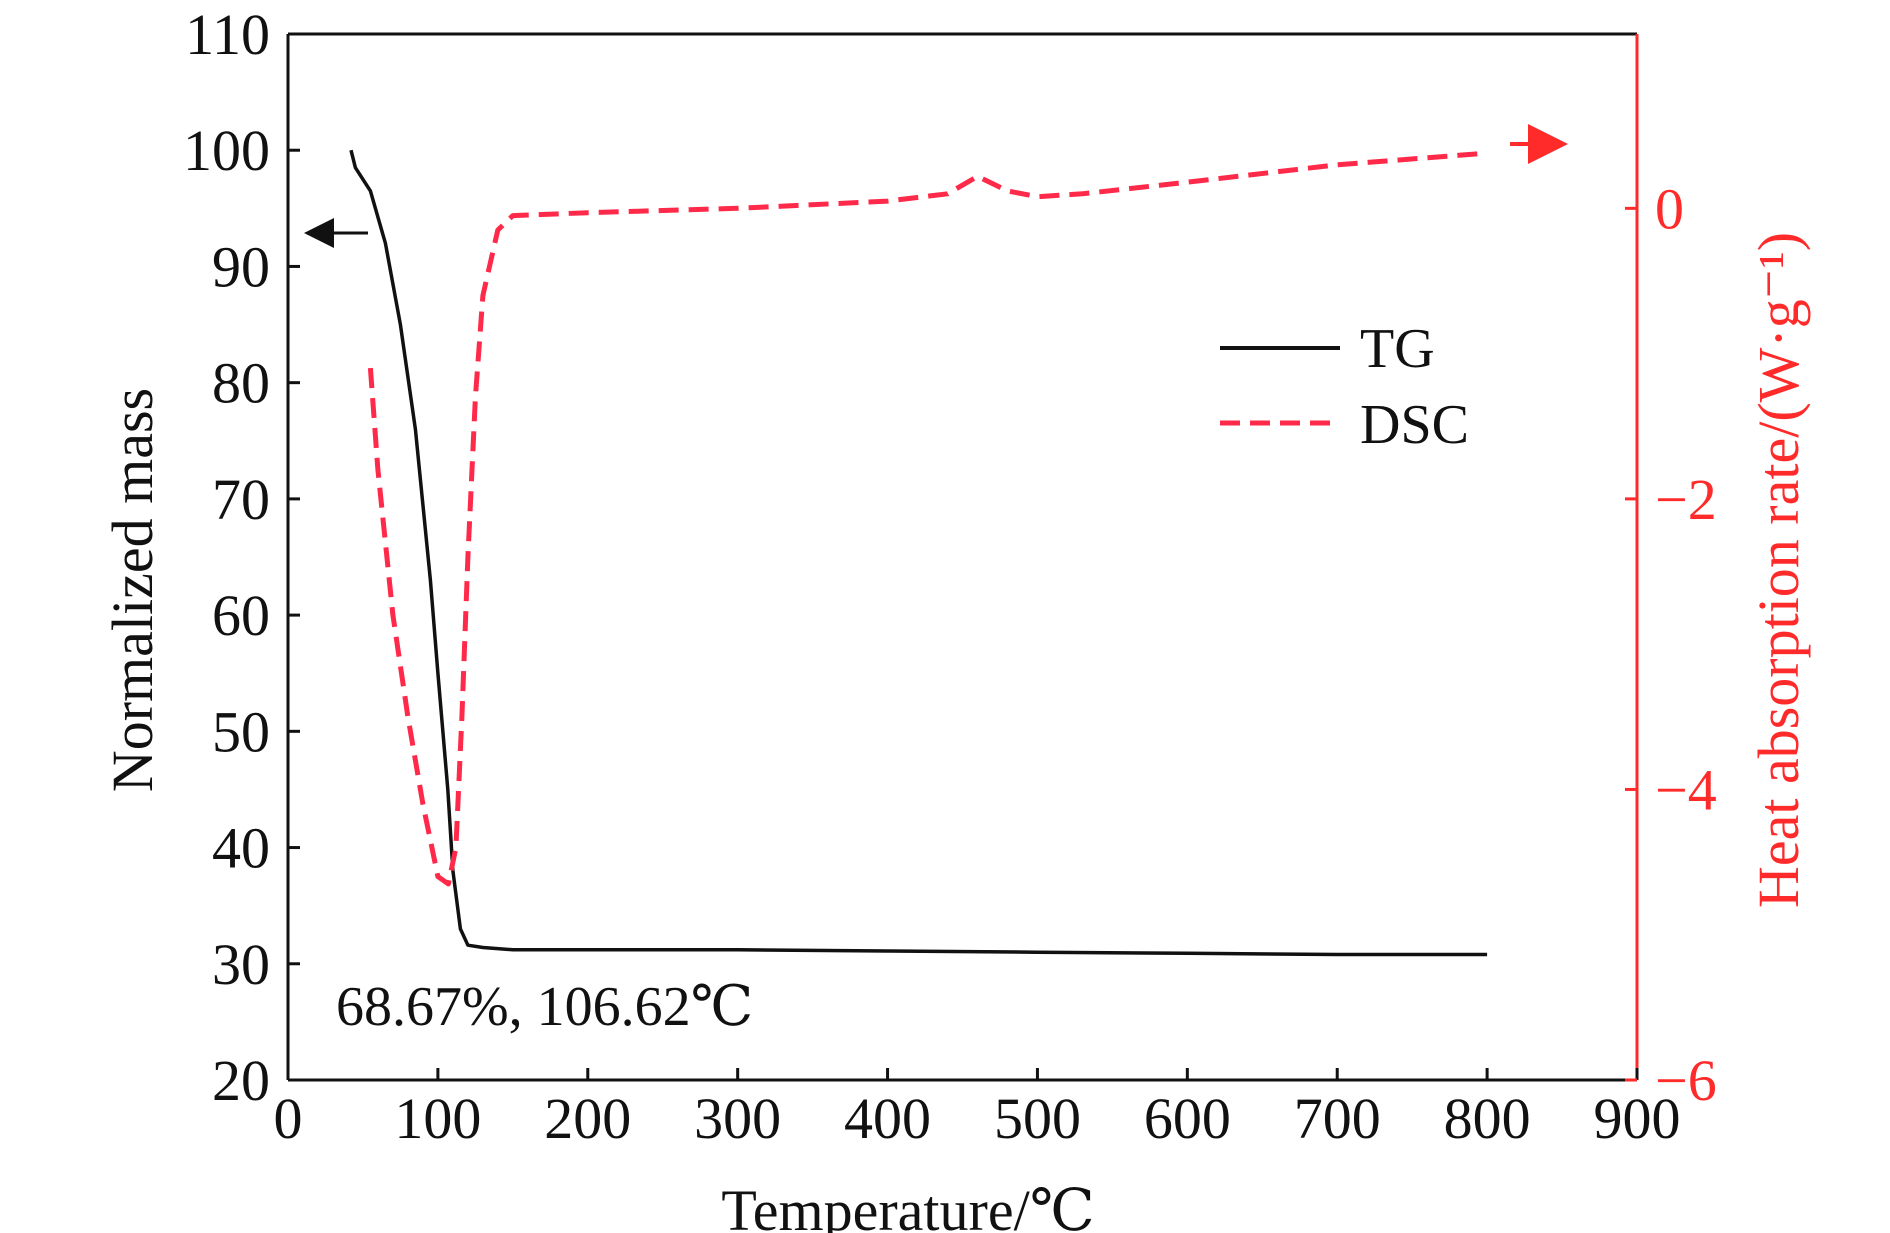 Image resolution: width=1890 pixels, height=1233 pixels. I want to click on x-tick-label: 700, so click(1337, 1118).